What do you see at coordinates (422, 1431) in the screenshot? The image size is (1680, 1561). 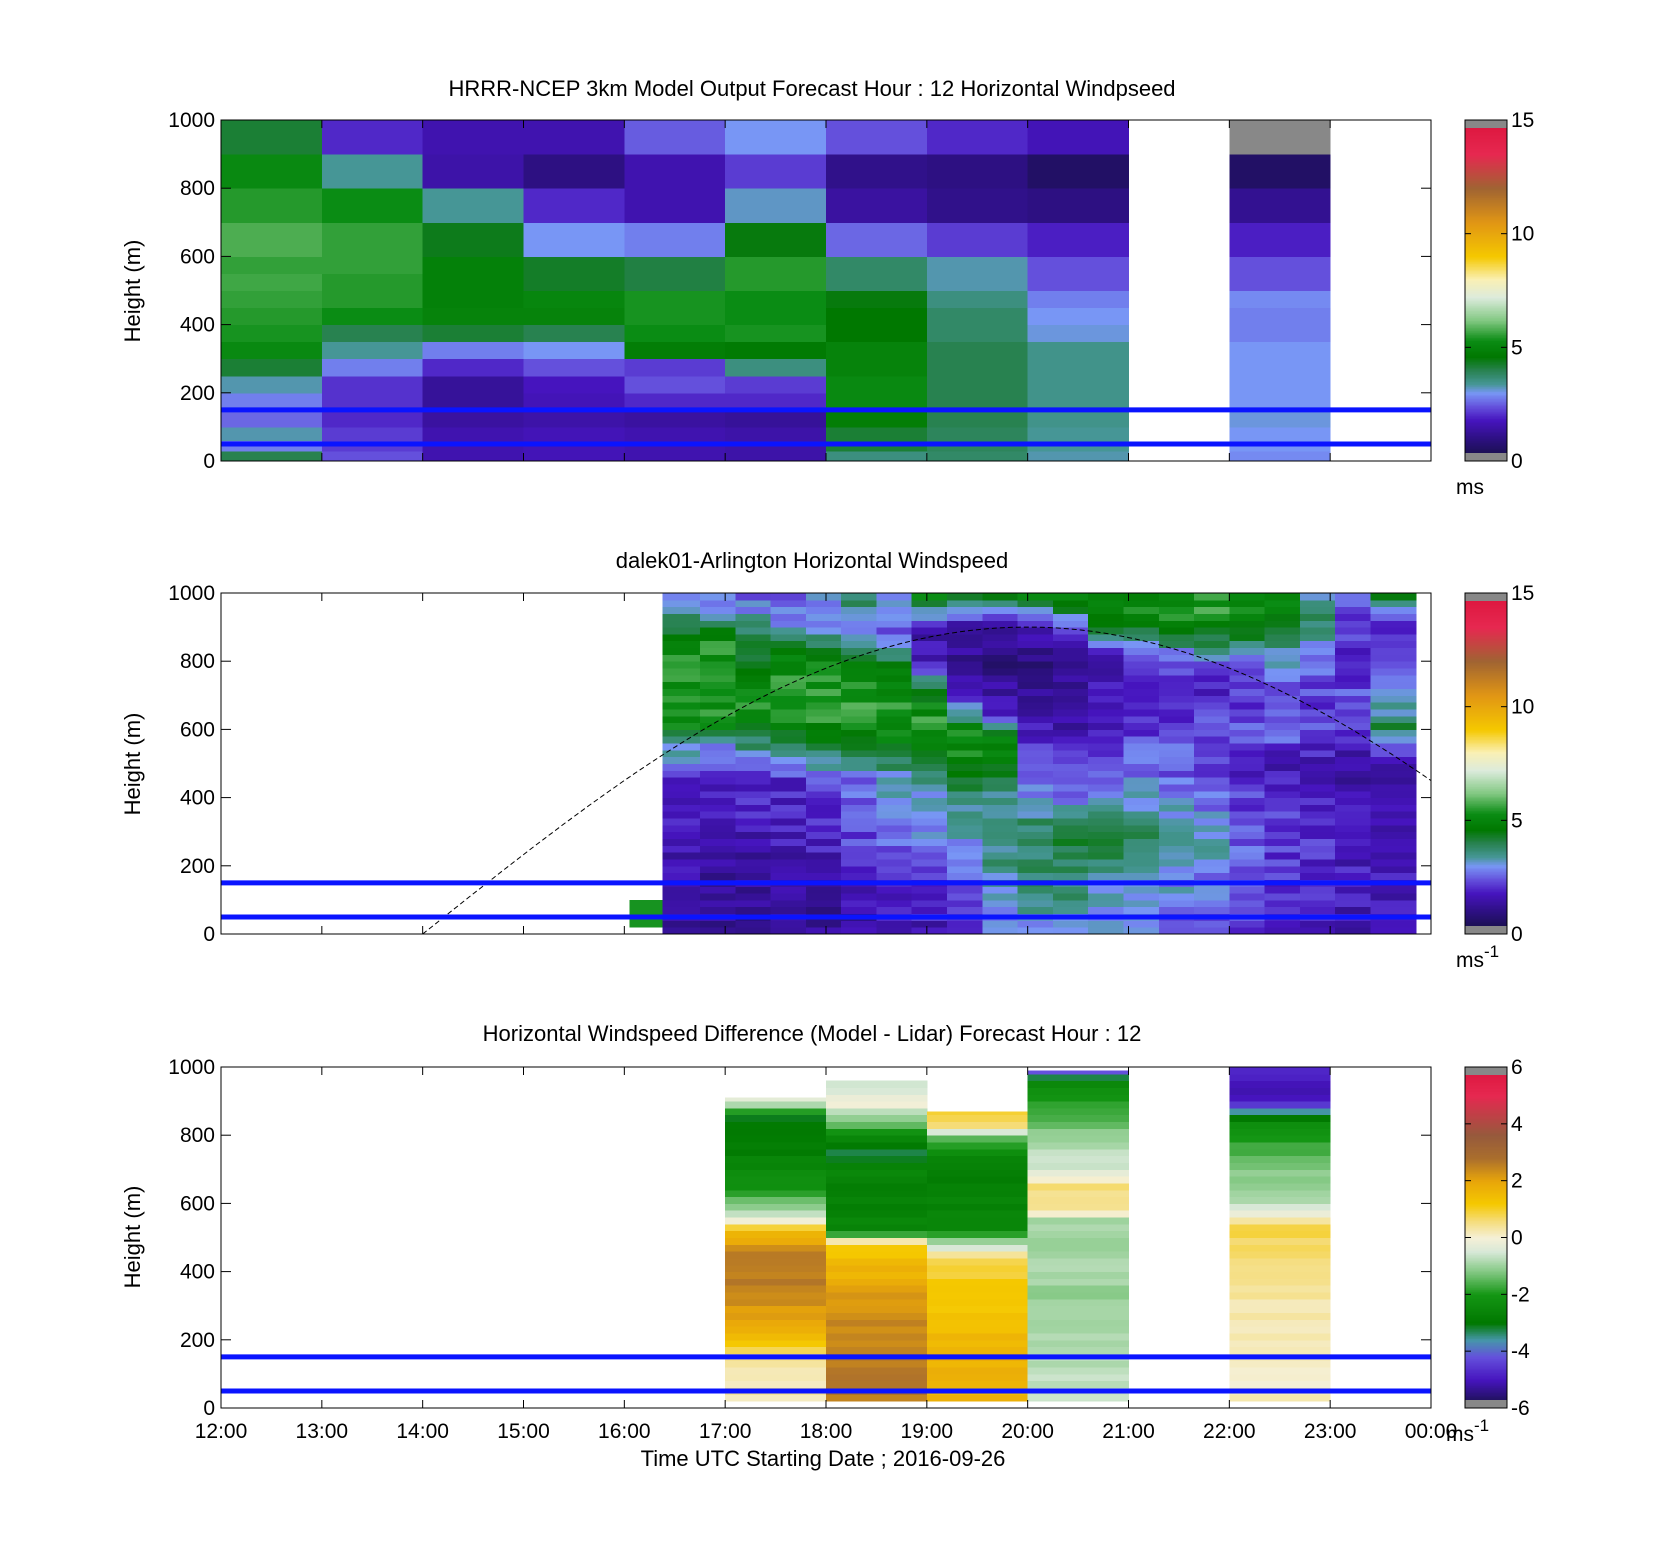 I see `x-tick-label: 14:00` at bounding box center [422, 1431].